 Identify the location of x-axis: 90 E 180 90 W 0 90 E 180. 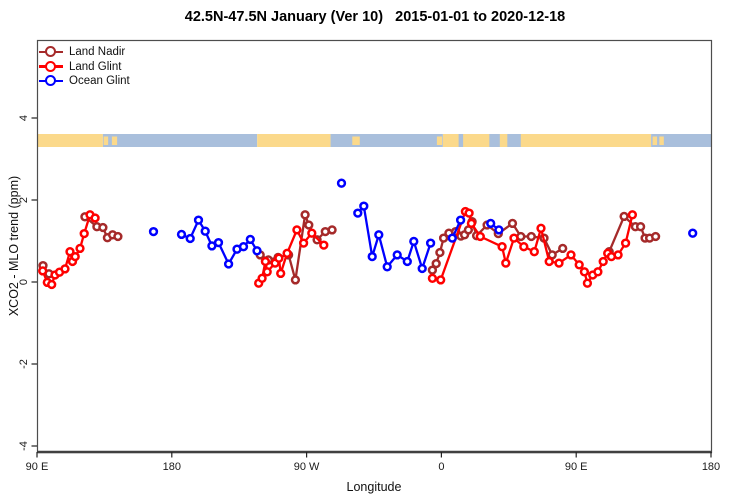
(373, 461).